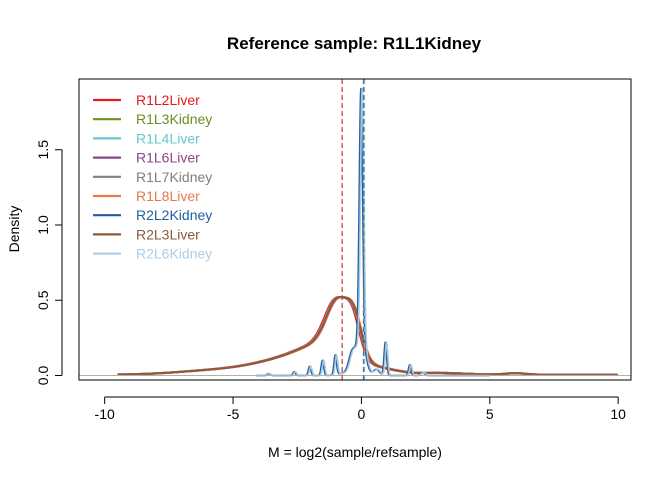 This screenshot has height=480, width=672. I want to click on y-tick-label: 0.5, so click(43, 300).